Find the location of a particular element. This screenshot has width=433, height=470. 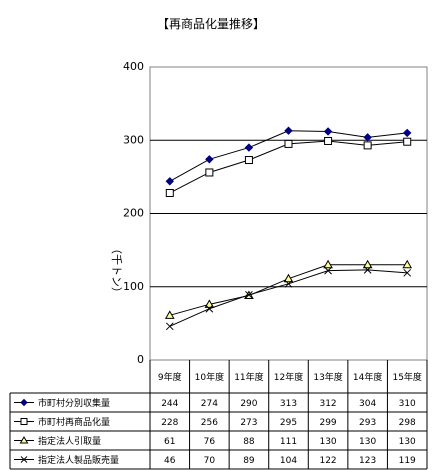

y-axis-ticks: 0 100 200 300 400 is located at coordinates (133, 213).